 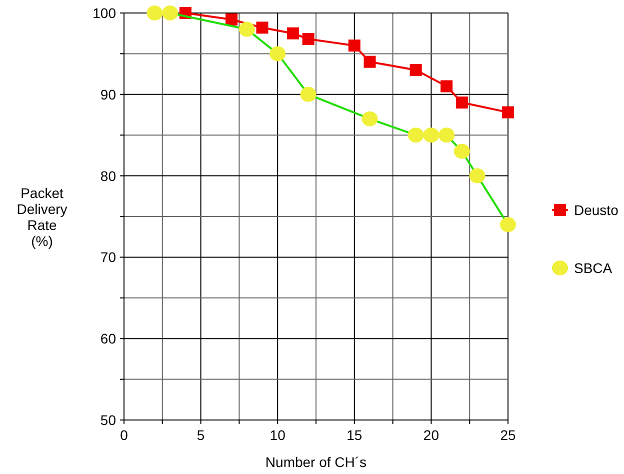 I want to click on legend-label: Deusto, so click(x=596, y=210).